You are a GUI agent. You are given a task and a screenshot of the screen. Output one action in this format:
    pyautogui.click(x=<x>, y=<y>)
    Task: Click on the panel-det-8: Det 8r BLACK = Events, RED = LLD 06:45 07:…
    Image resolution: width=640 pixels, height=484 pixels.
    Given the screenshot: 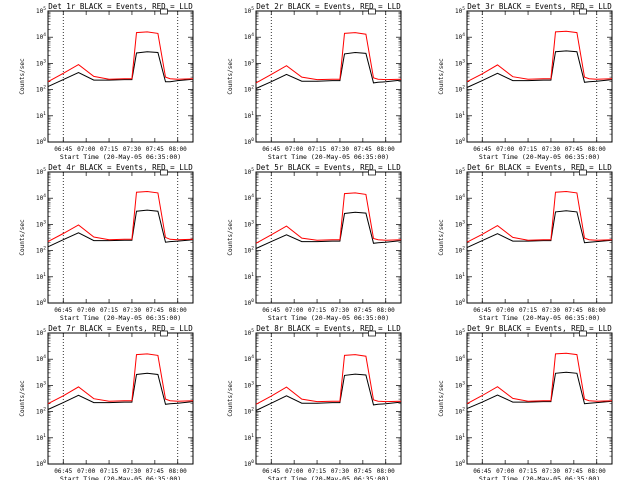 What is the action you would take?
    pyautogui.click(x=314, y=403)
    